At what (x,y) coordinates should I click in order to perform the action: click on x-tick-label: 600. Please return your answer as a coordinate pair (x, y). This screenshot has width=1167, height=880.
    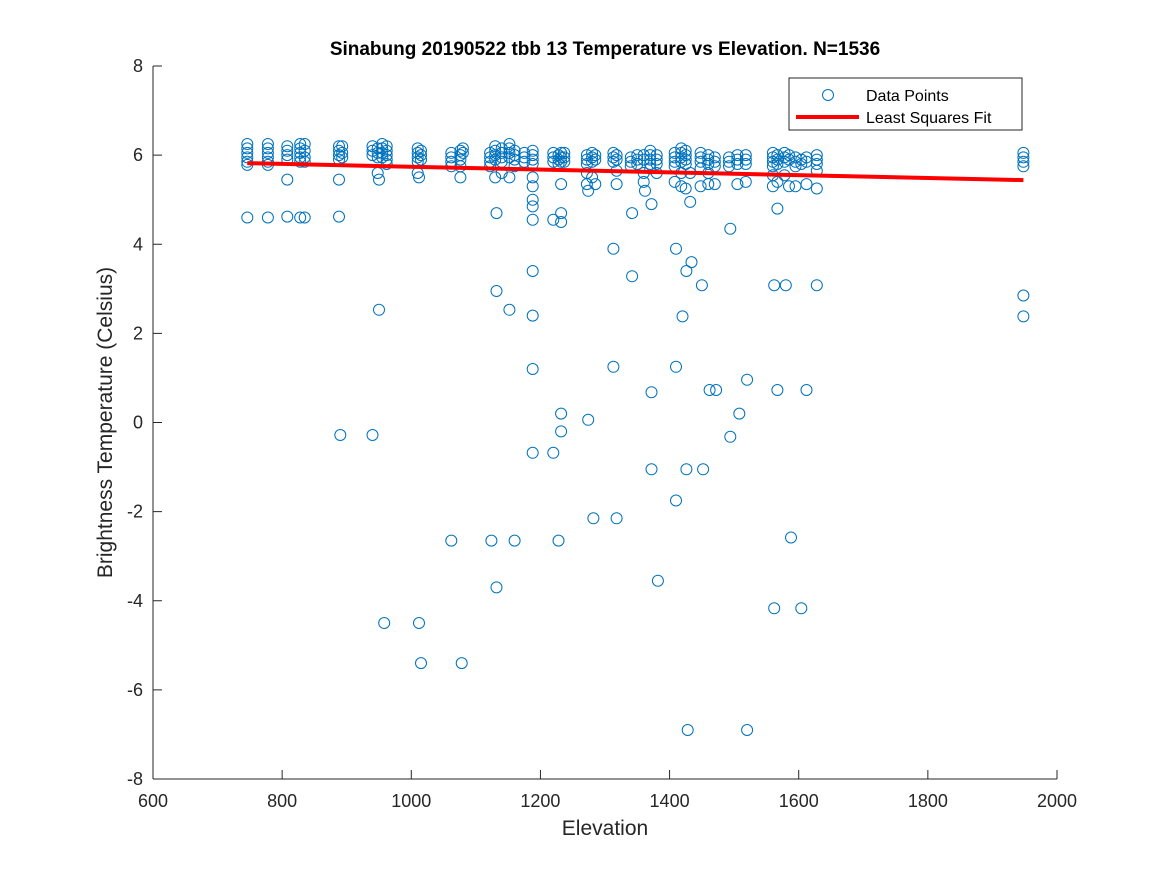
    Looking at the image, I should click on (153, 801).